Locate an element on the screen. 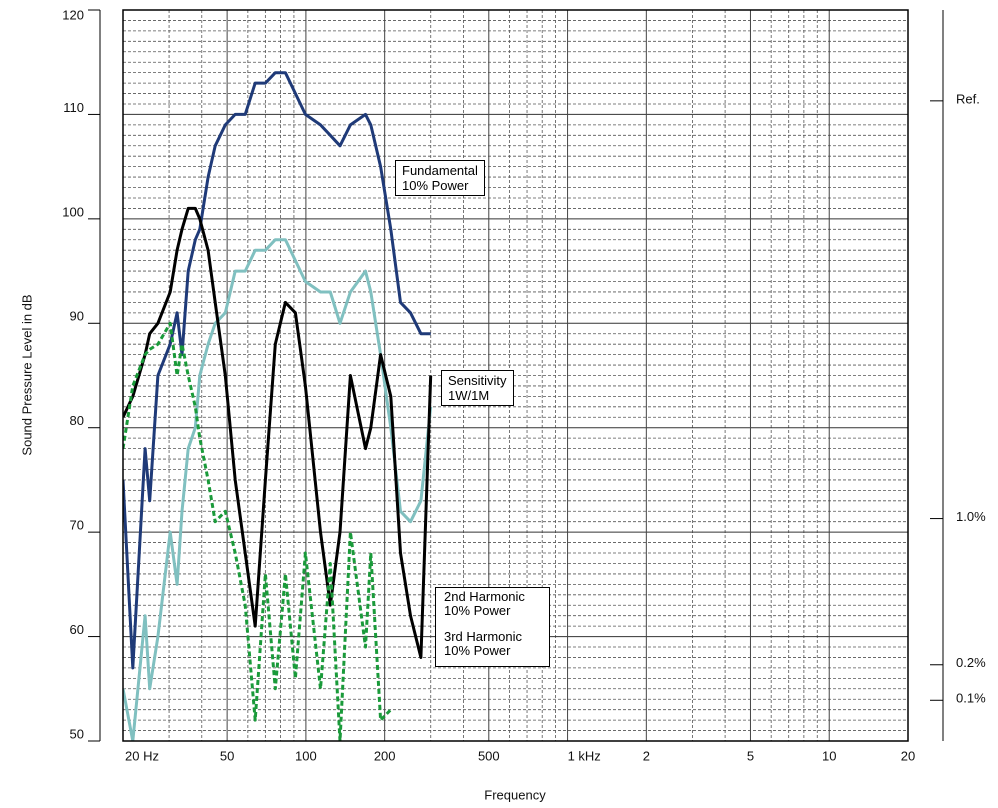  x-tick-label: 10 is located at coordinates (829, 755).